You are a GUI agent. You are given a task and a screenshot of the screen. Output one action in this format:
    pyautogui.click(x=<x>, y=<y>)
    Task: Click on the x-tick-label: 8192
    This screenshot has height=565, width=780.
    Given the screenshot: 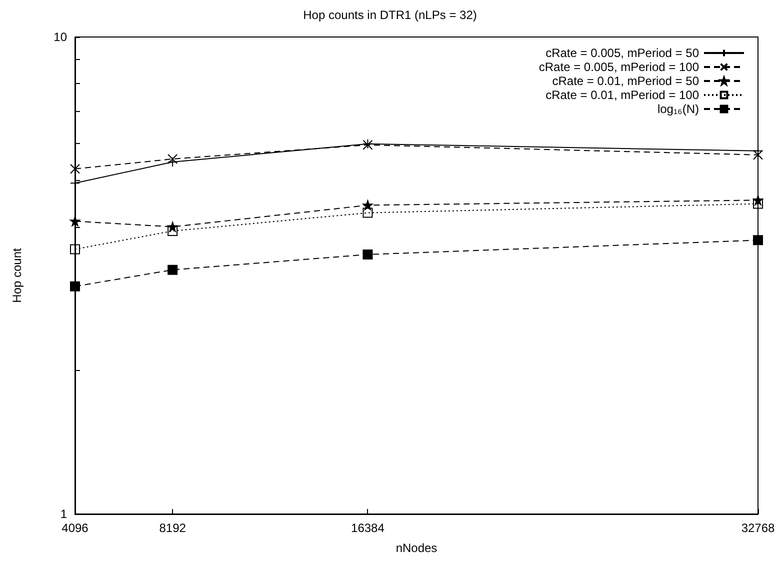 What is the action you would take?
    pyautogui.click(x=172, y=528)
    